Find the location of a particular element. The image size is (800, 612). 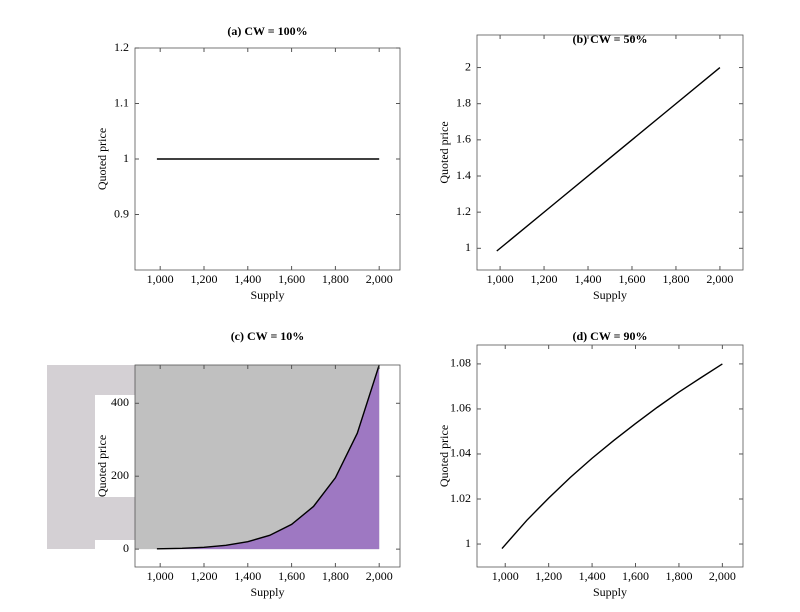

chart-title: (c) CW = 10% is located at coordinates (268, 336).